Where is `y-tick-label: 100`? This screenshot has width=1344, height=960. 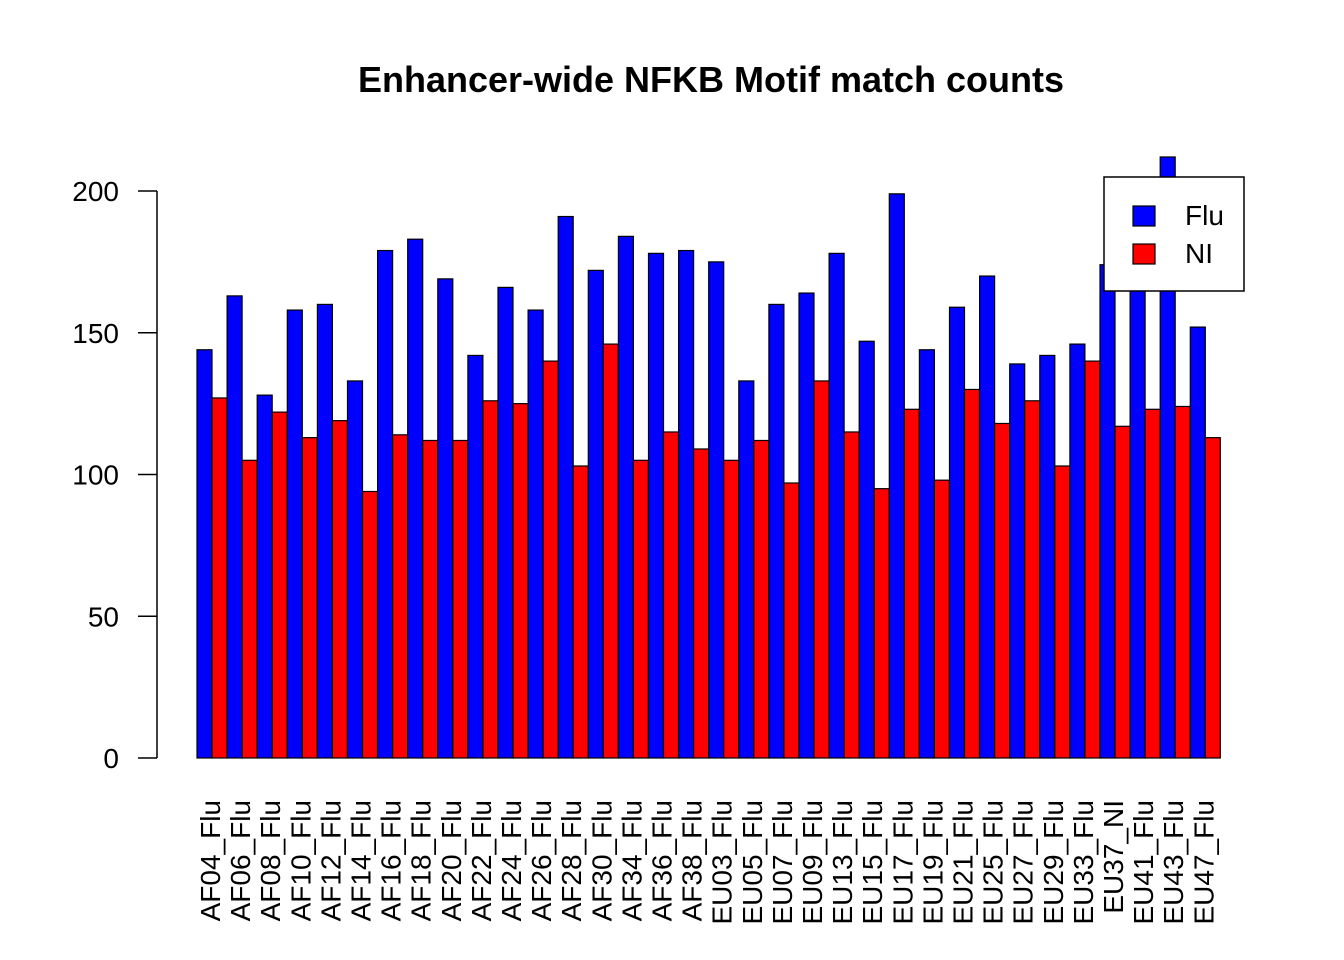
y-tick-label: 100 is located at coordinates (95, 475).